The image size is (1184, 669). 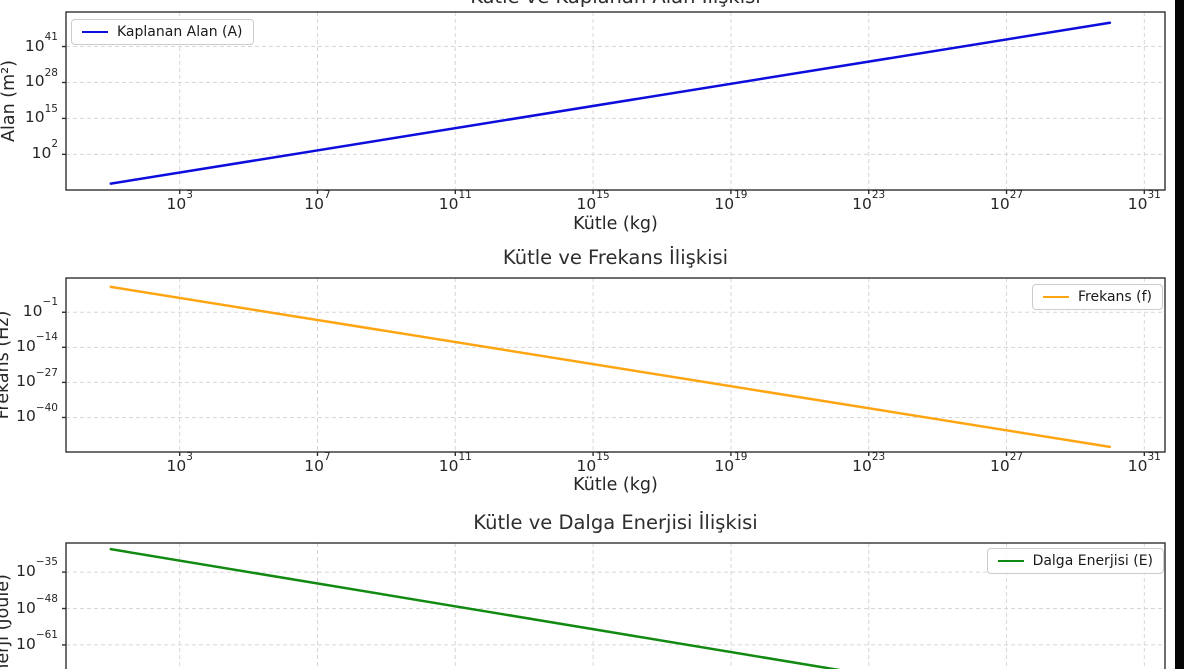 What do you see at coordinates (1092, 561) in the screenshot?
I see `legend-label: Dalga Enerjisi (E)` at bounding box center [1092, 561].